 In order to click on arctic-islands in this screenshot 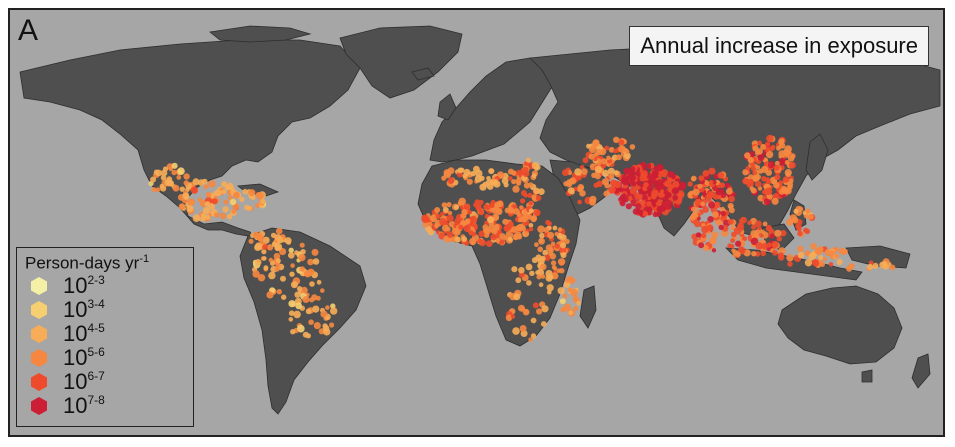, I will do `click(260, 34)`.